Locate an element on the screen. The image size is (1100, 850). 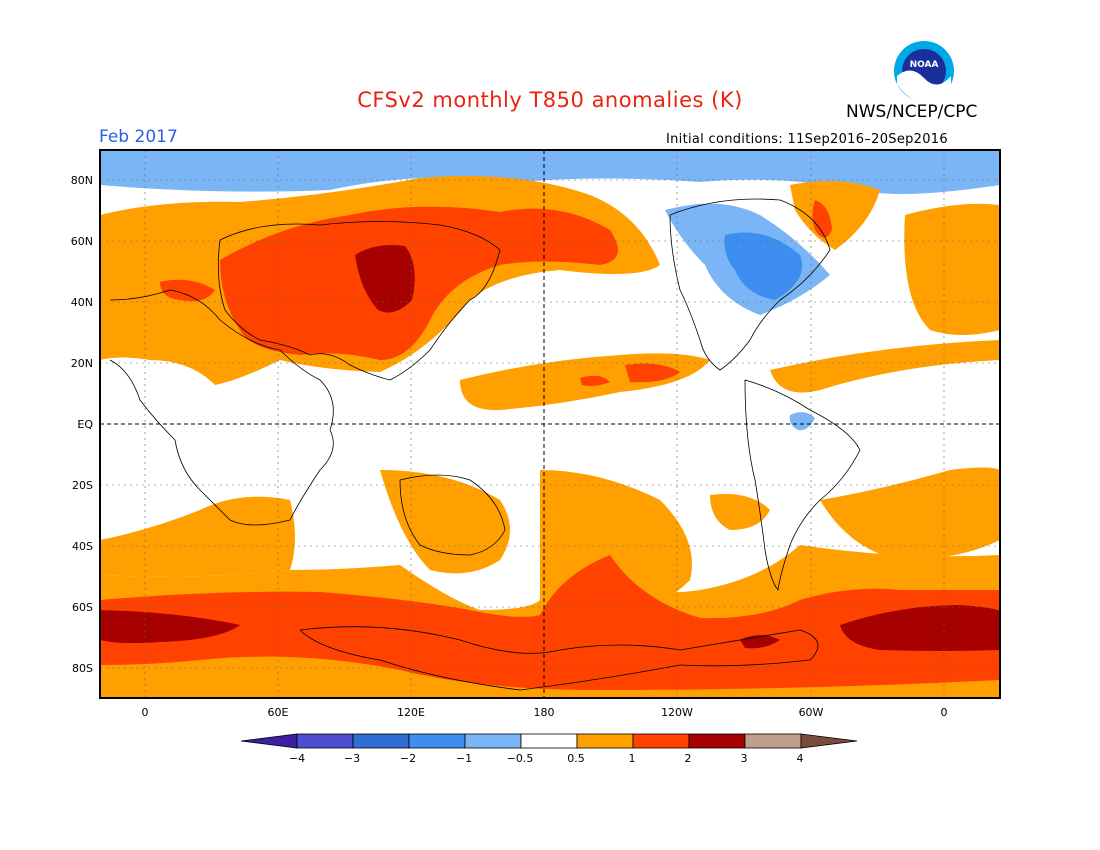
colorbar-label-m3: −3 is located at coordinates (352, 758).